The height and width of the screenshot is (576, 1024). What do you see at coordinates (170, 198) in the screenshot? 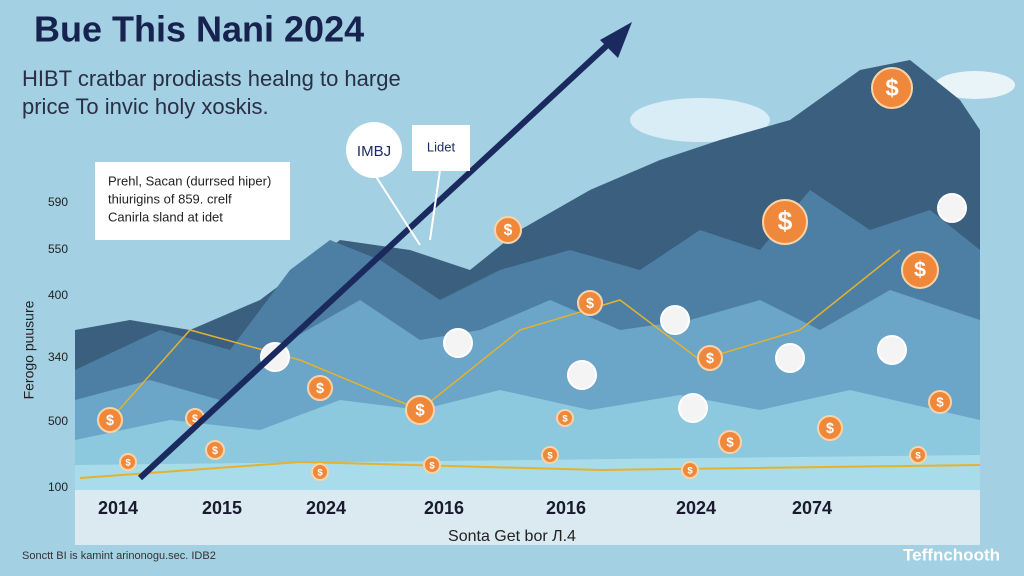
I see `callout-text: thiurigins of 859. crelf` at bounding box center [170, 198].